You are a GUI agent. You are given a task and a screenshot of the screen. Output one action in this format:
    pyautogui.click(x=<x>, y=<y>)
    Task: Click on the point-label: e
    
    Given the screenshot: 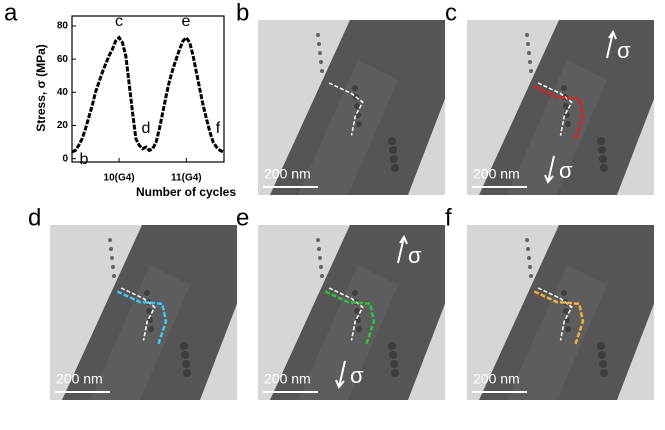 What is the action you would take?
    pyautogui.click(x=186, y=21)
    